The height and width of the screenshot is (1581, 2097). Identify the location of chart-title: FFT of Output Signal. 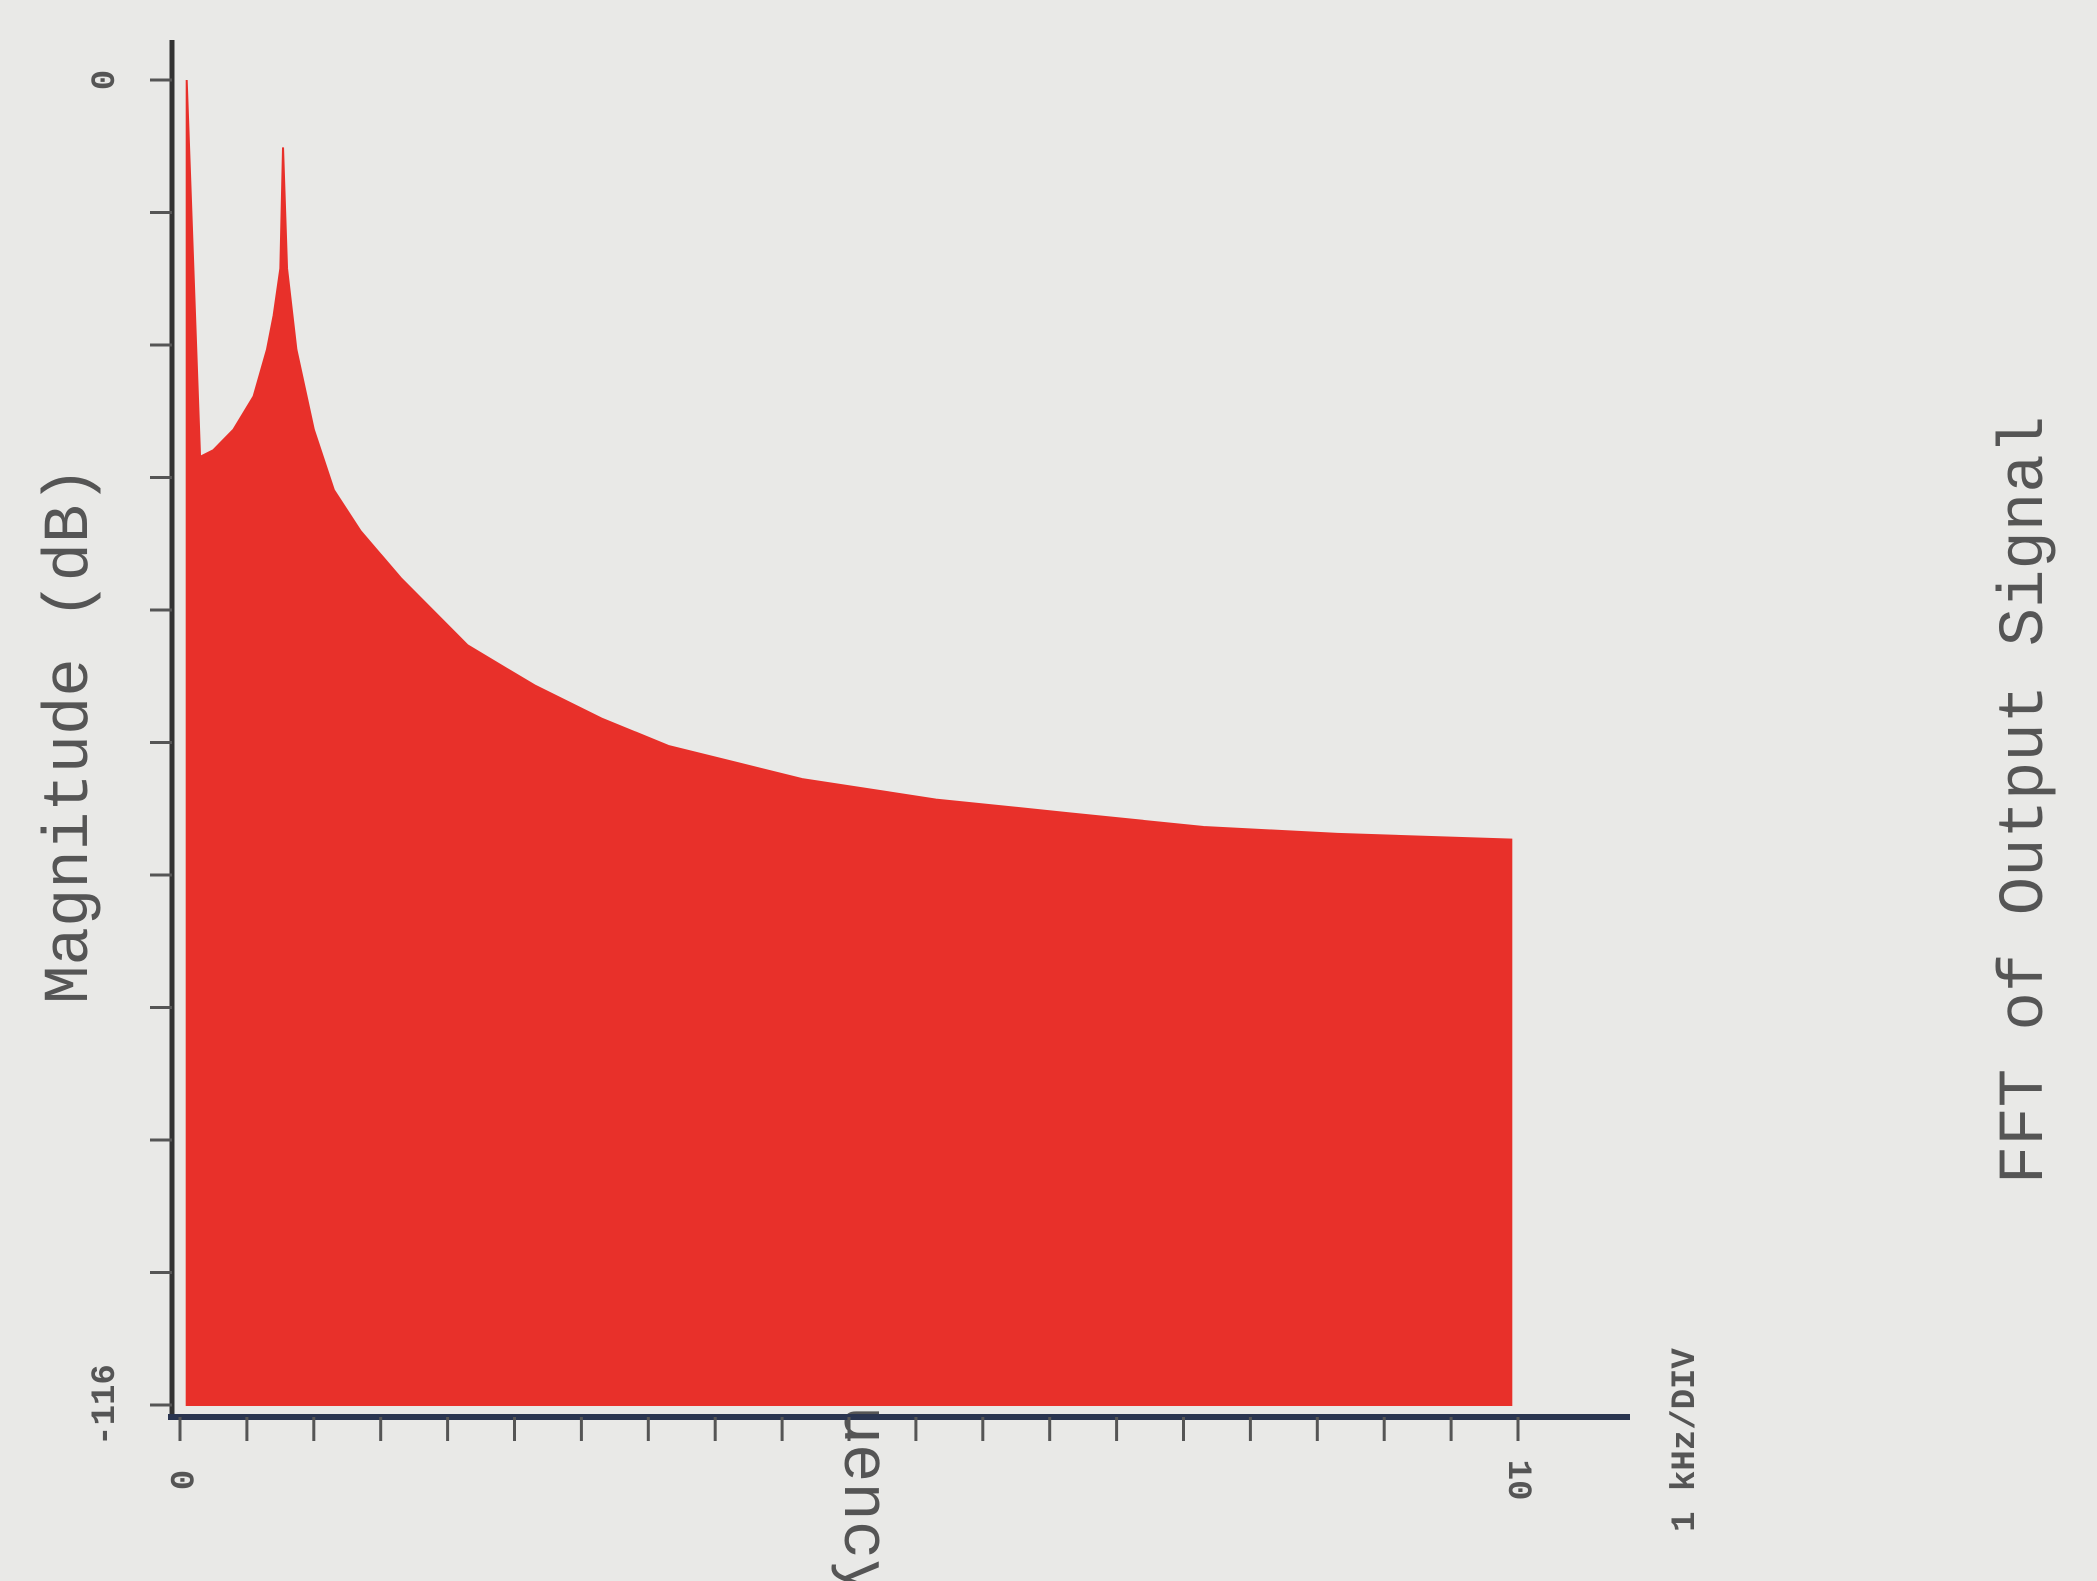
(2026, 800).